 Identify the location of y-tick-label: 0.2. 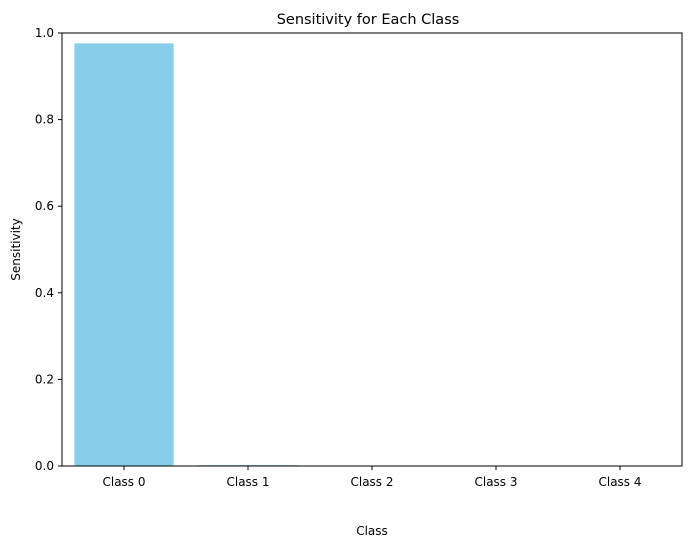
(44, 379).